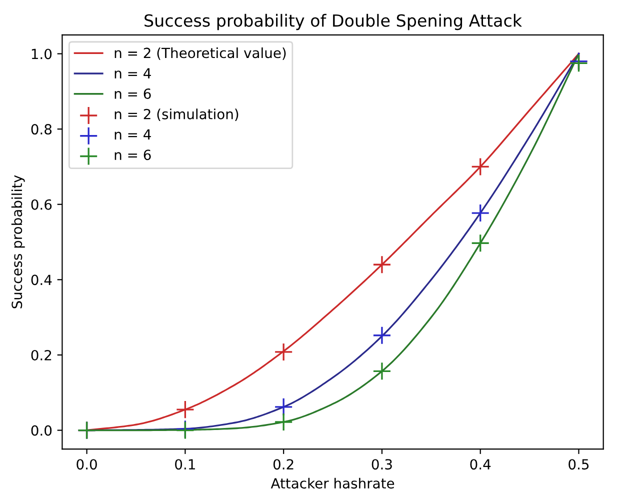 This screenshot has height=499, width=622. What do you see at coordinates (200, 53) in the screenshot?
I see `legend-label: n = 2 (Theoretical value)` at bounding box center [200, 53].